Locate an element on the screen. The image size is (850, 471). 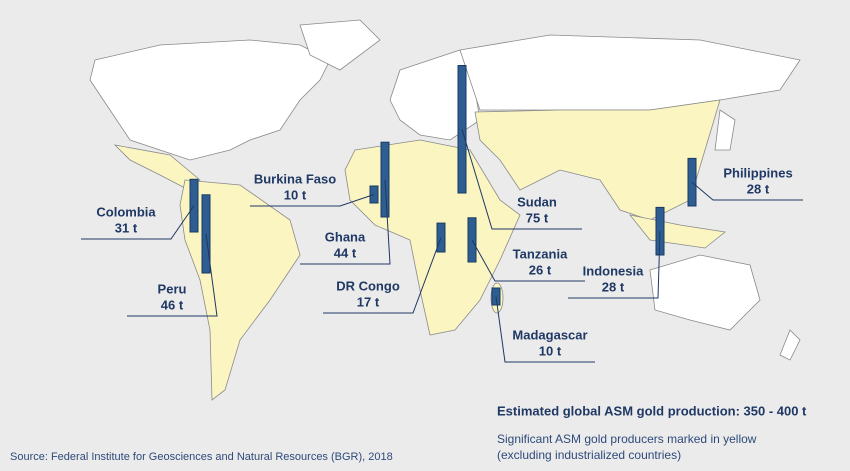
country-label: Sudan is located at coordinates (537, 201).